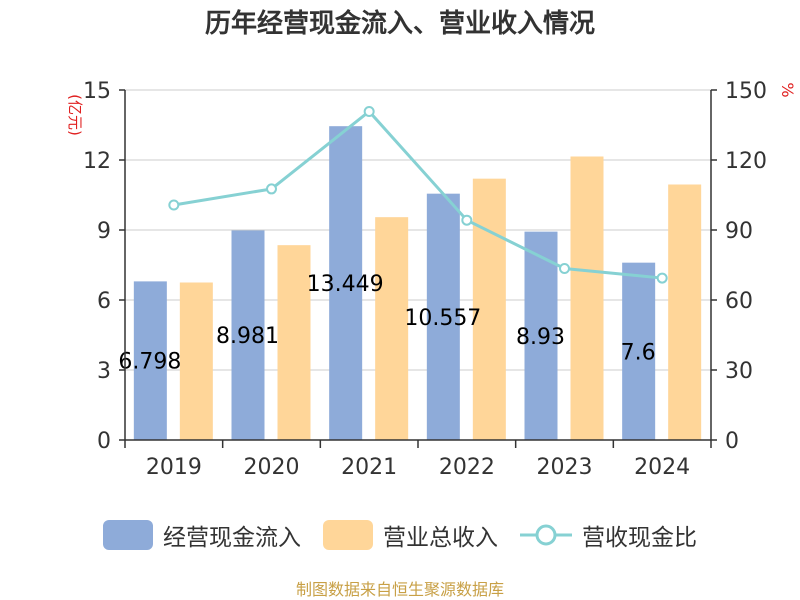 The height and width of the screenshot is (600, 800). What do you see at coordinates (739, 231) in the screenshot?
I see `y2-tick-label: 90` at bounding box center [739, 231].